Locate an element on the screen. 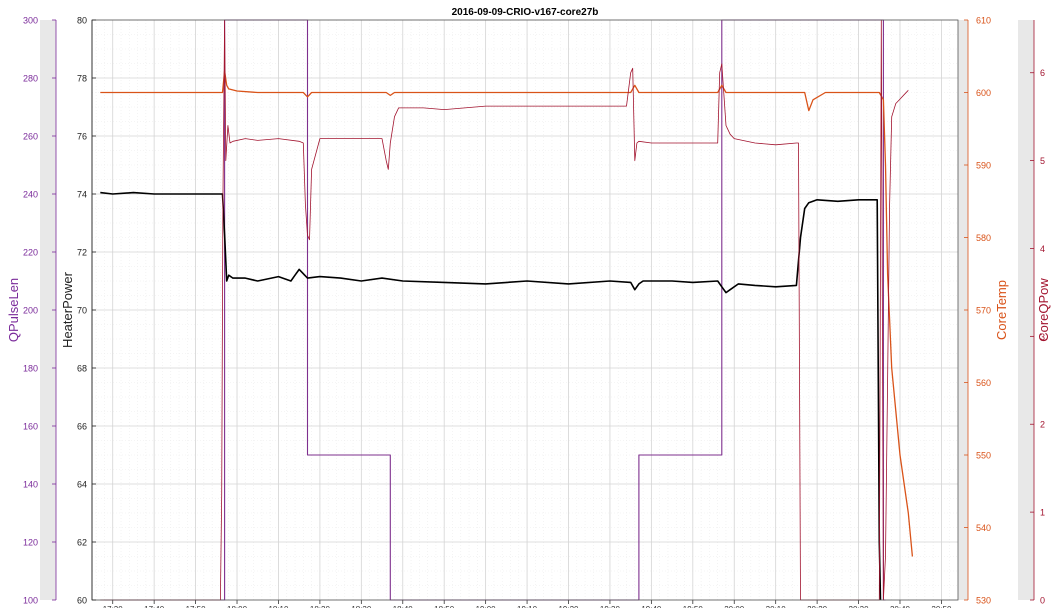 The height and width of the screenshot is (613, 1056). coretemp-tick-label: 580 is located at coordinates (983, 238).